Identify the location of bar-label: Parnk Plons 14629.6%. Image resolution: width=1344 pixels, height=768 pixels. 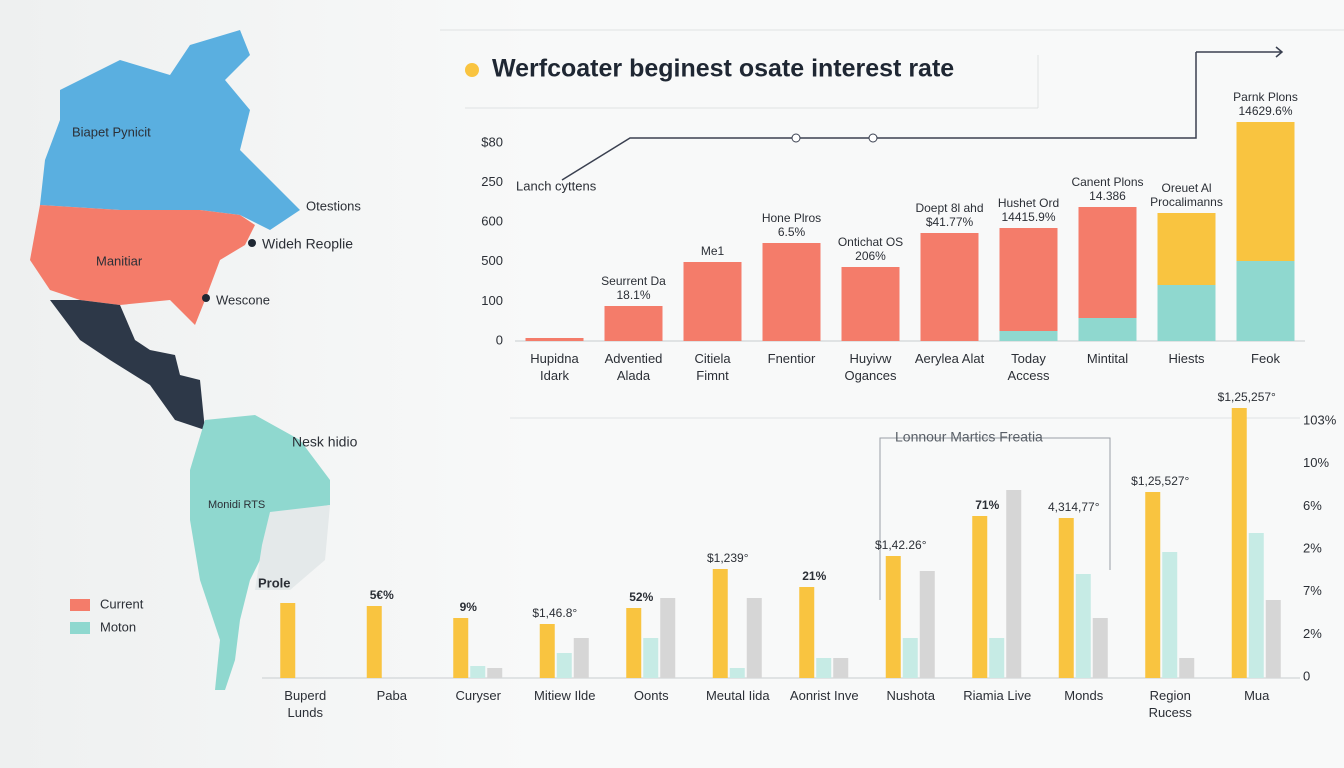
(1265, 104).